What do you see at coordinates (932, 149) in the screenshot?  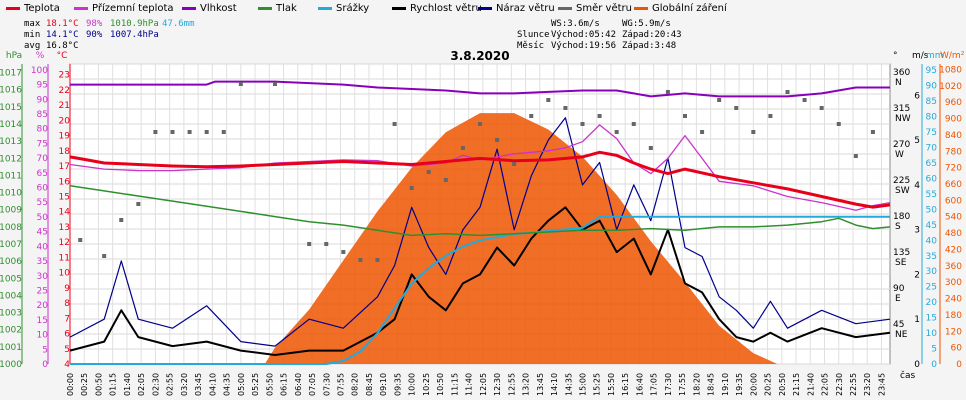 I see `axis-mm-tick: 70` at bounding box center [932, 149].